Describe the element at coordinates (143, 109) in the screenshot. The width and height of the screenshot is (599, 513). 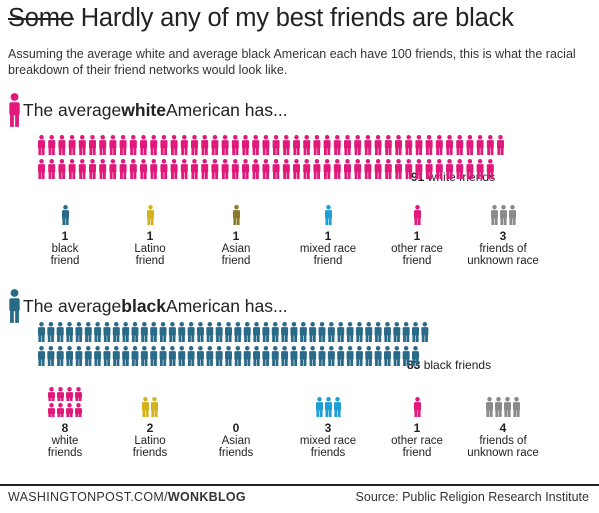
I see `heading-bold: white` at that location.